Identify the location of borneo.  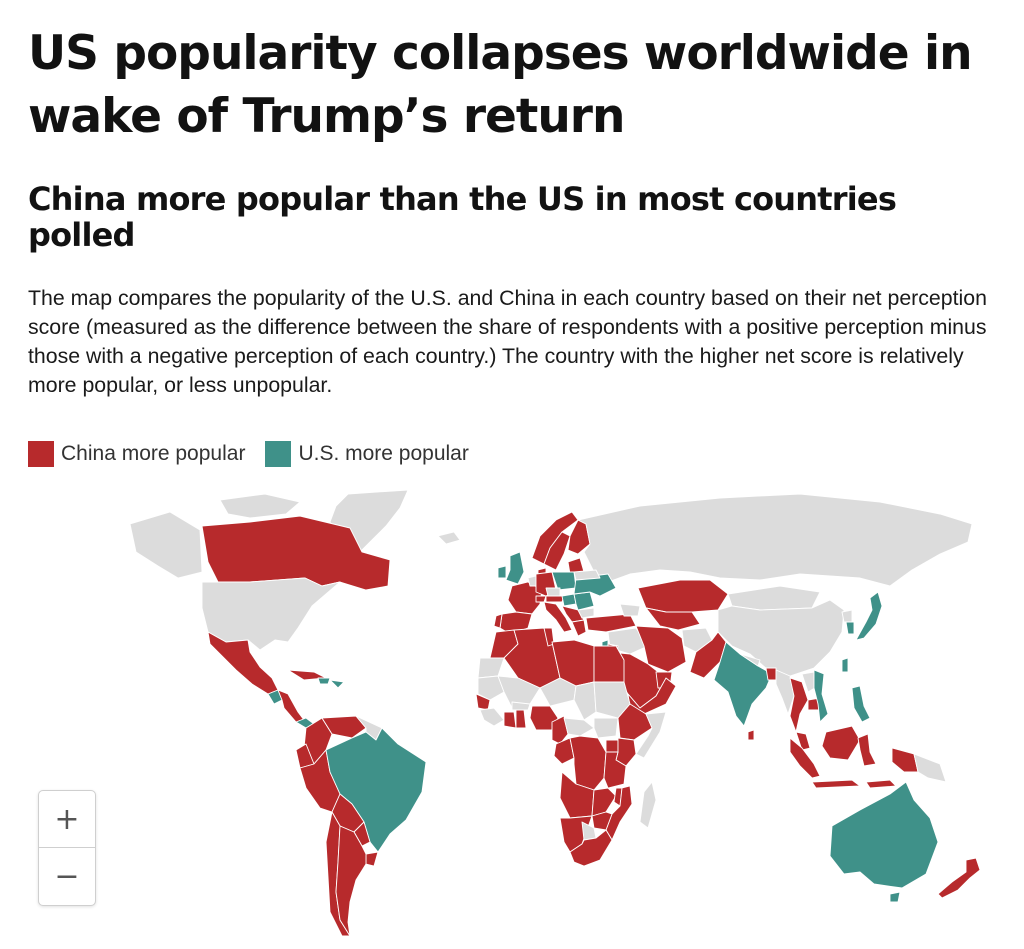
(841, 743).